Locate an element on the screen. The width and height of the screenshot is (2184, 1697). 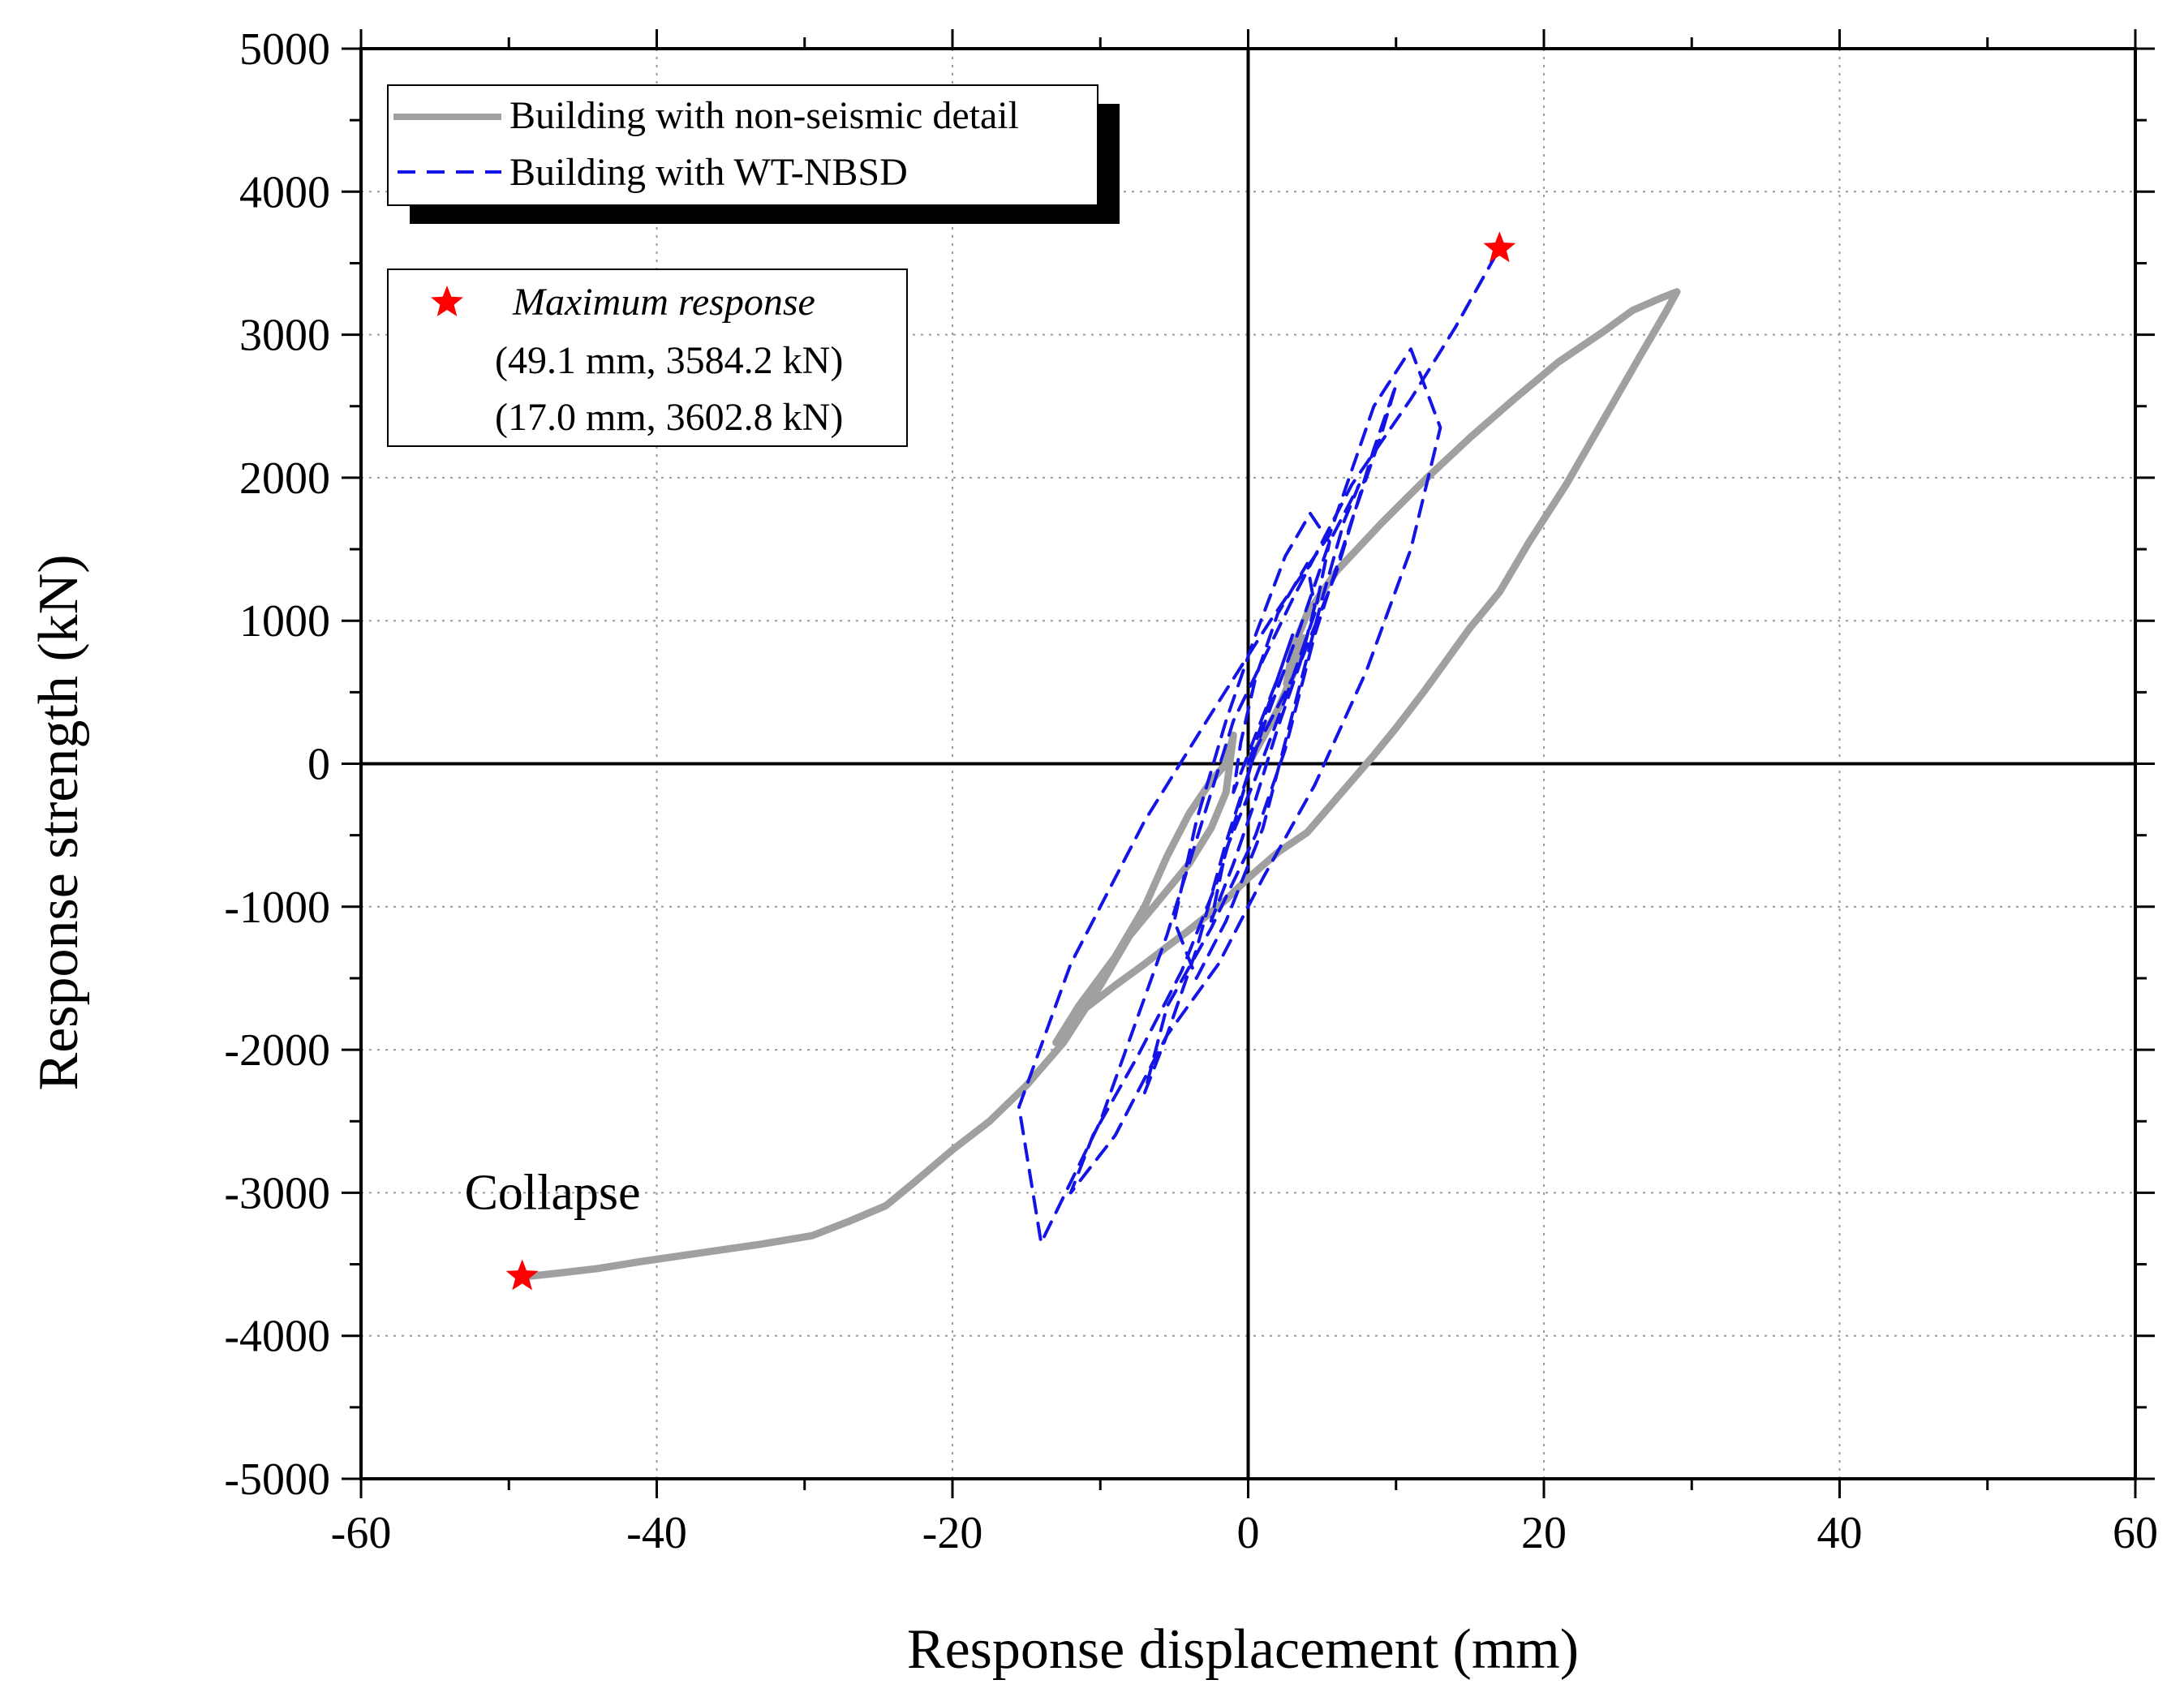
y-tick-label: -4000 is located at coordinates (277, 1337).